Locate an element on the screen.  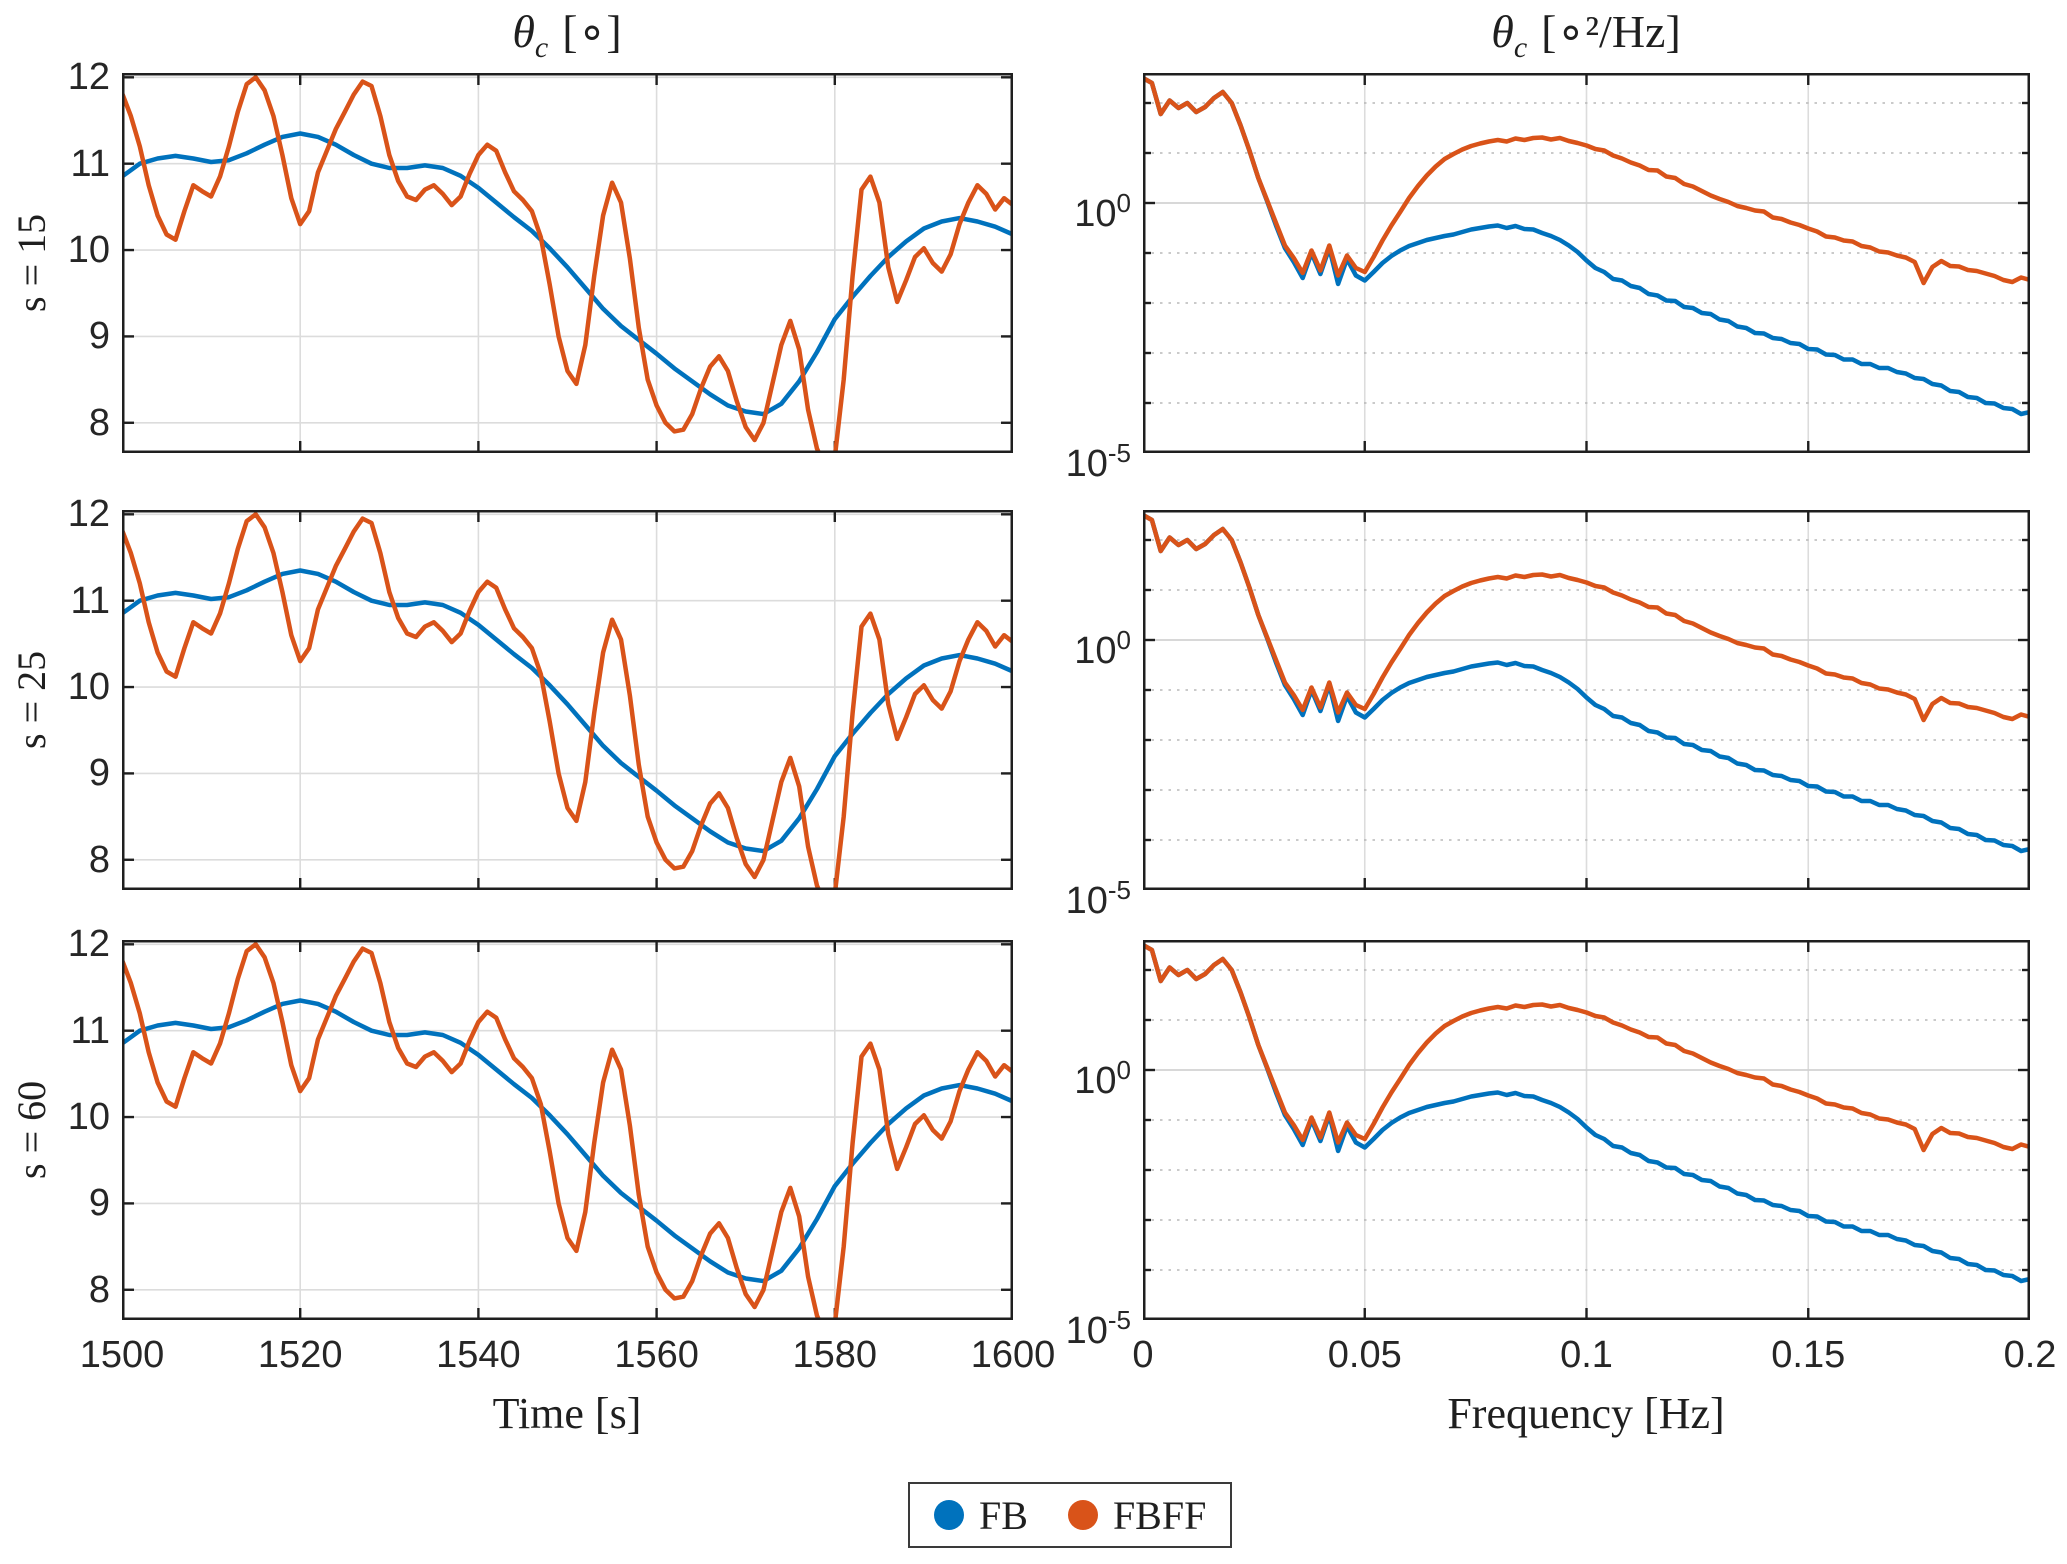
legend: FB FBFF is located at coordinates (1070, 1515).